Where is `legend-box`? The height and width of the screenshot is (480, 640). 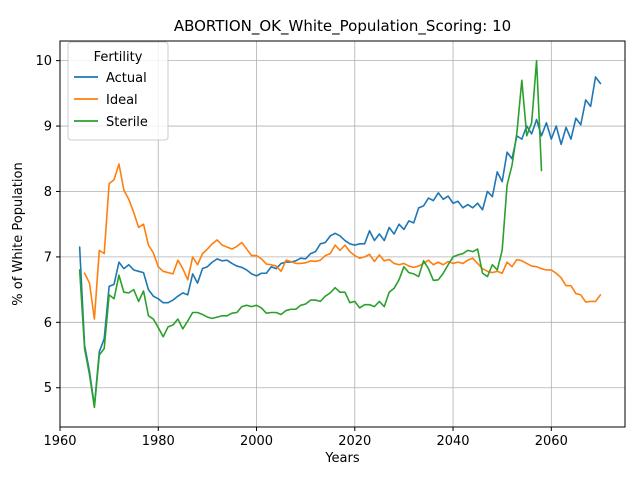 legend-box is located at coordinates (118, 91).